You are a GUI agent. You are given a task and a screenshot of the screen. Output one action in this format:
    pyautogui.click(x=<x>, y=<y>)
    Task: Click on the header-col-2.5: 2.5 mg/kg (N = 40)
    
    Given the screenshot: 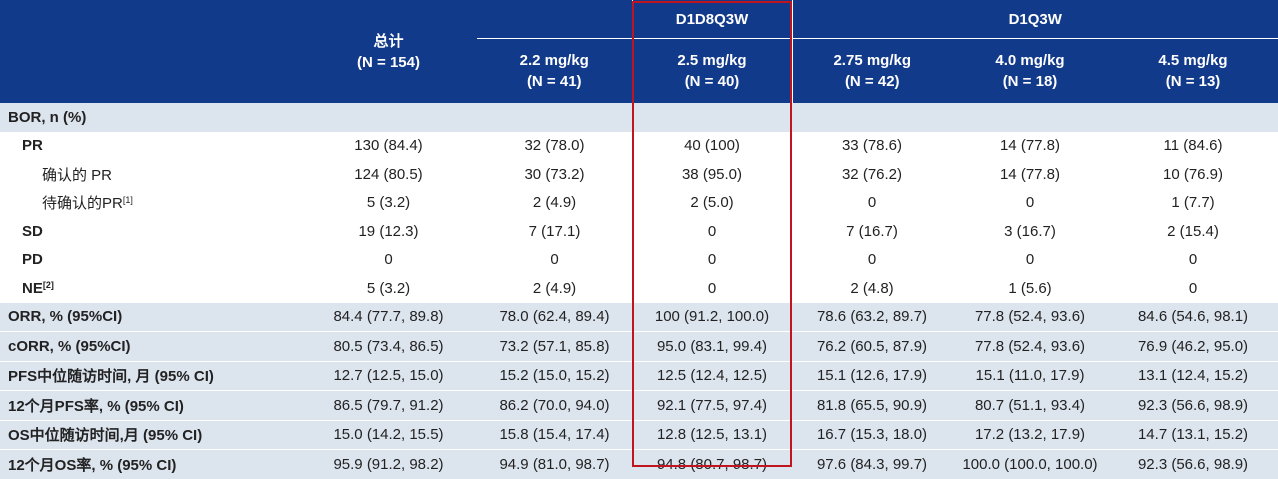 What is the action you would take?
    pyautogui.click(x=712, y=70)
    